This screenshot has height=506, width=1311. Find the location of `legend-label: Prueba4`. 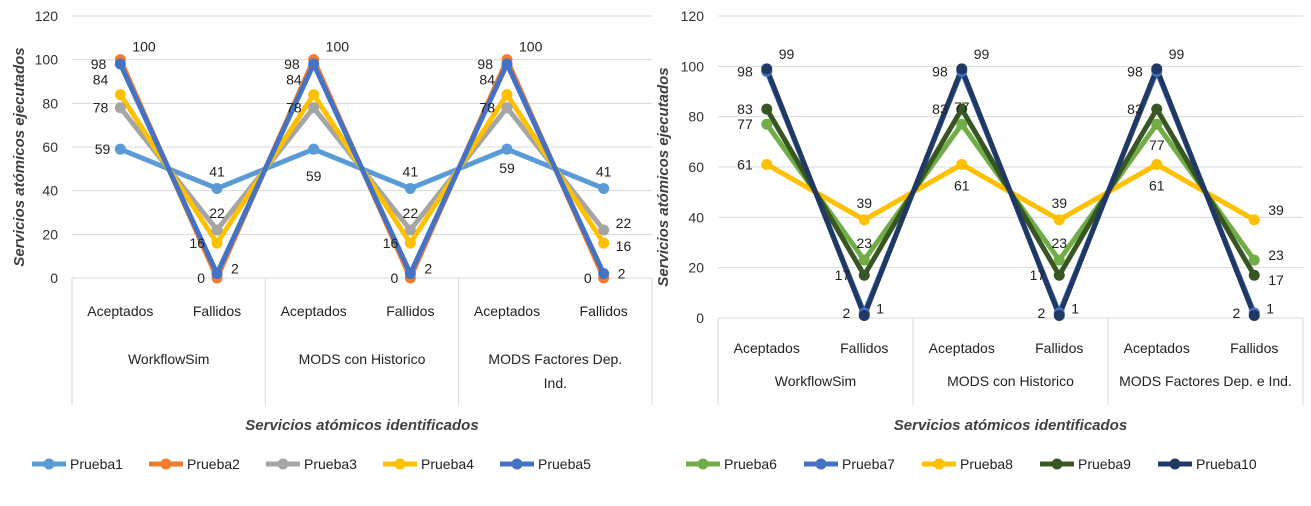

legend-label: Prueba4 is located at coordinates (447, 464).